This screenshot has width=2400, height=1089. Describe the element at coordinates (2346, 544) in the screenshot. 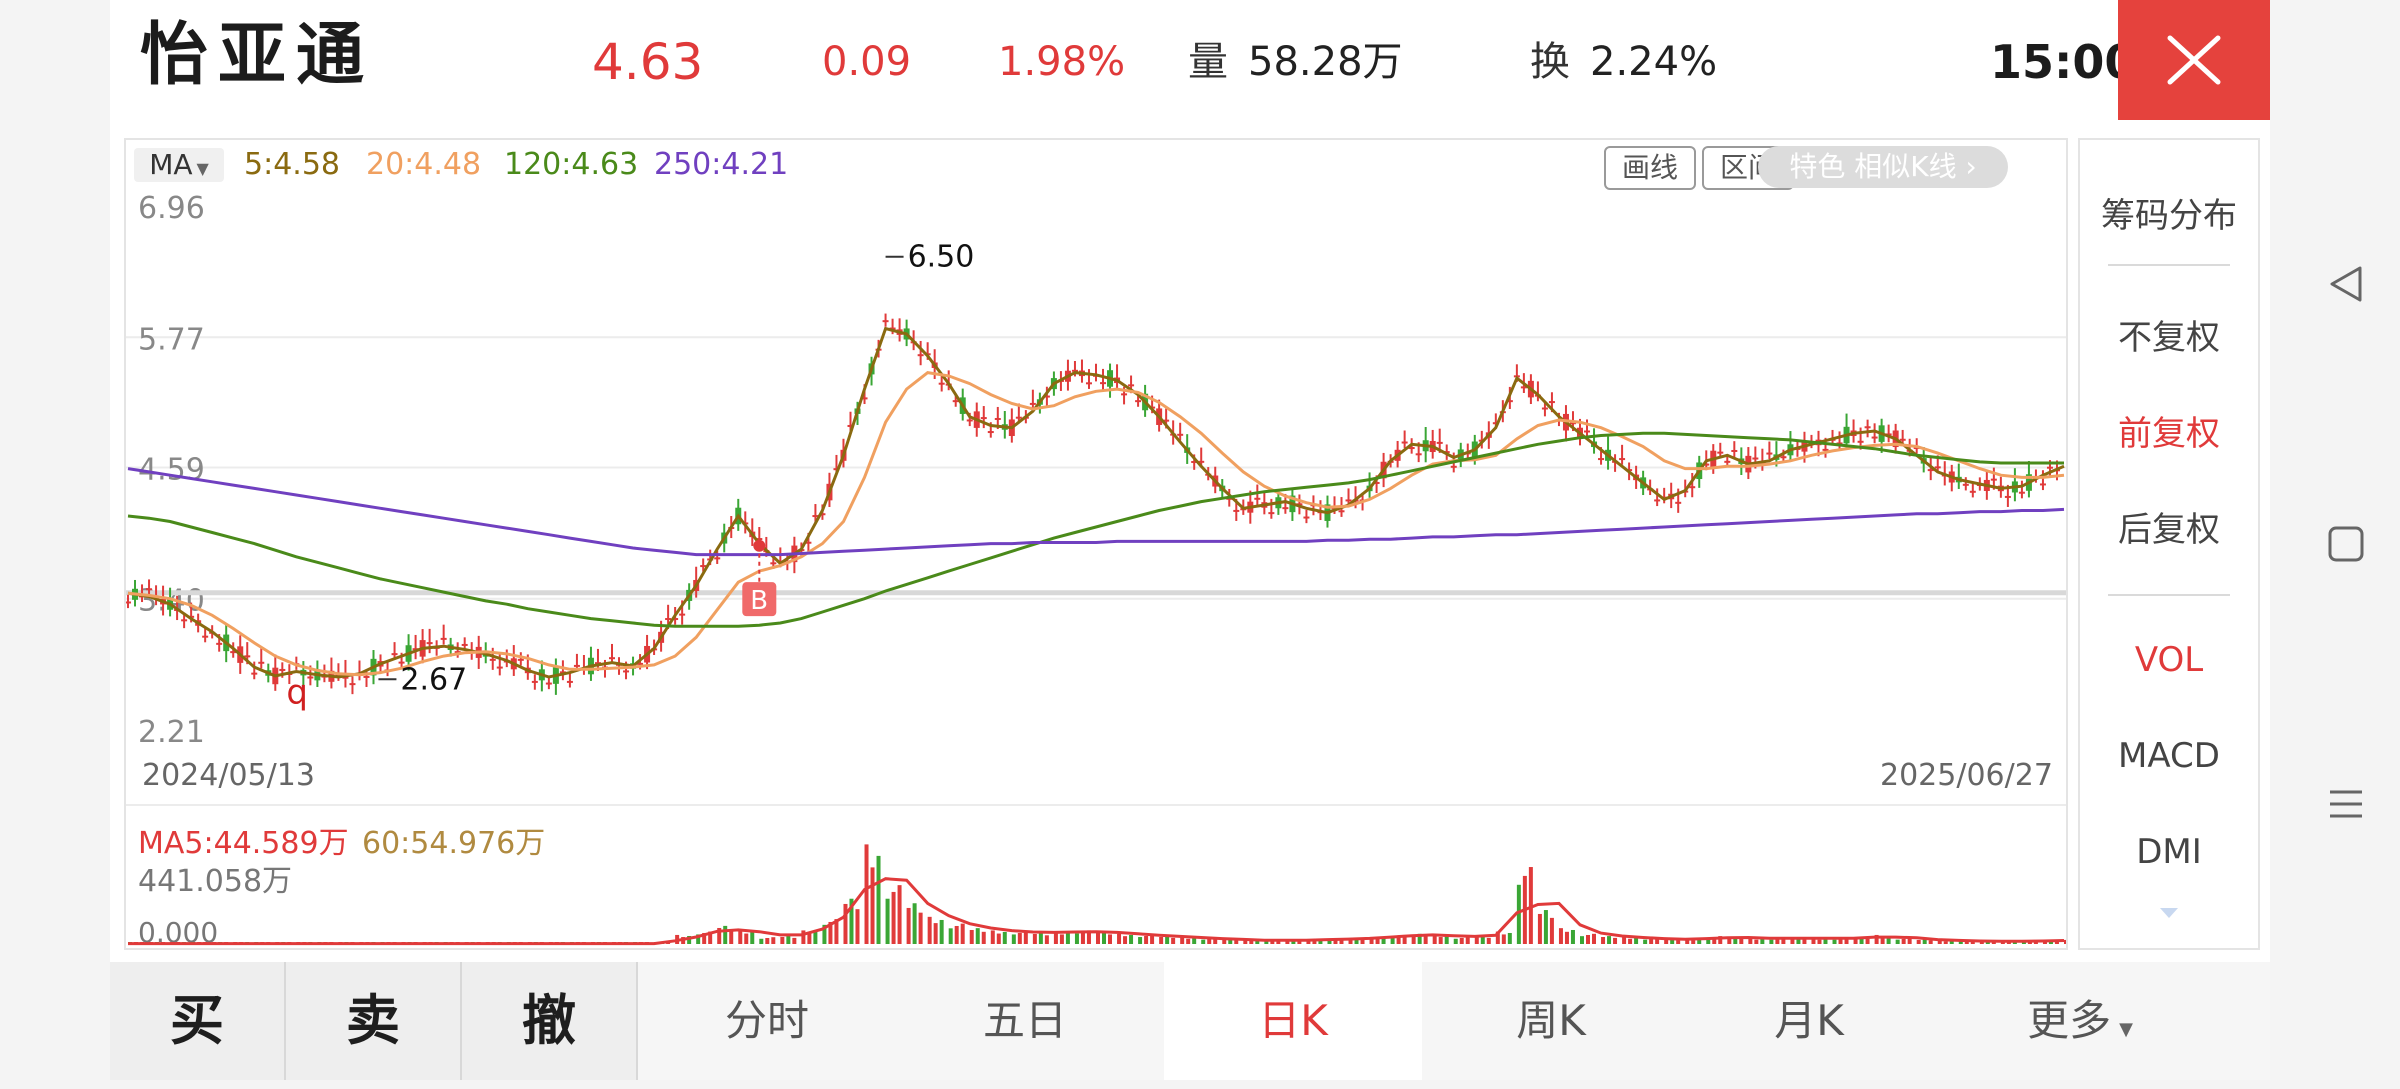

I see `home-nav-icon` at that location.